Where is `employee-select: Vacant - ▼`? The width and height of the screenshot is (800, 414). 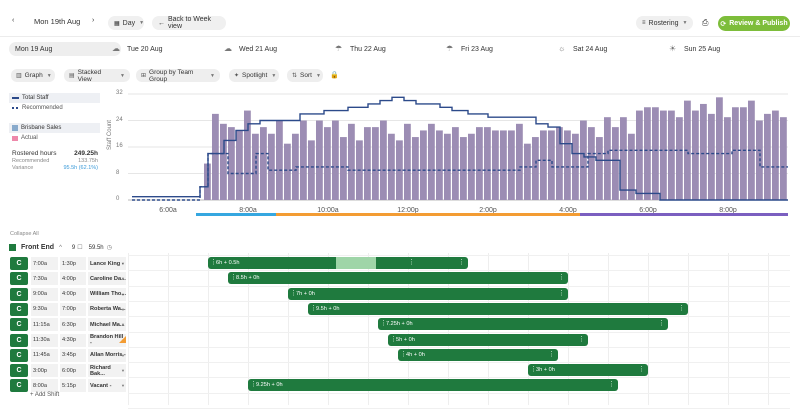 employee-select: Vacant - ▼ is located at coordinates (107, 386).